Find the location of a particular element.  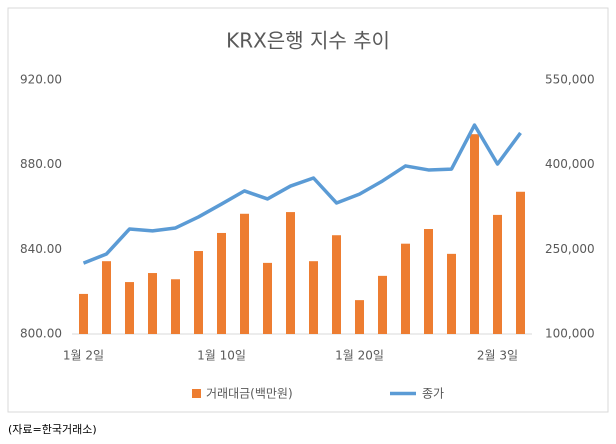

y2-tick-label: 400,000 is located at coordinates (570, 164).